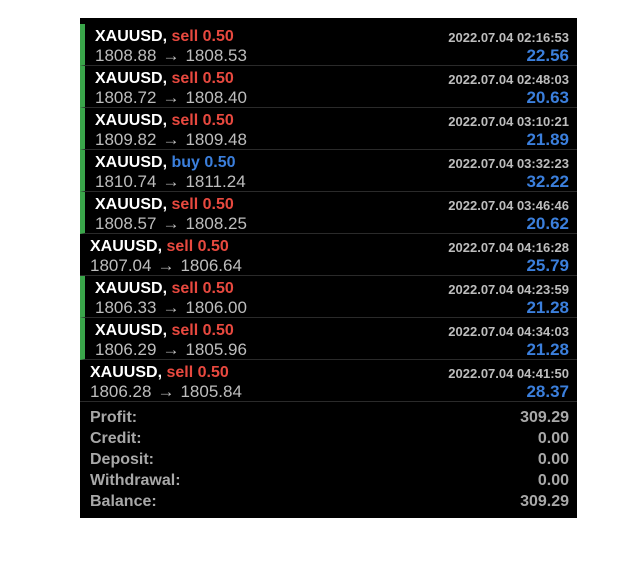 Image resolution: width=640 pixels, height=584 pixels. Describe the element at coordinates (211, 265) in the screenshot. I see `close-price: 1806.64` at that location.